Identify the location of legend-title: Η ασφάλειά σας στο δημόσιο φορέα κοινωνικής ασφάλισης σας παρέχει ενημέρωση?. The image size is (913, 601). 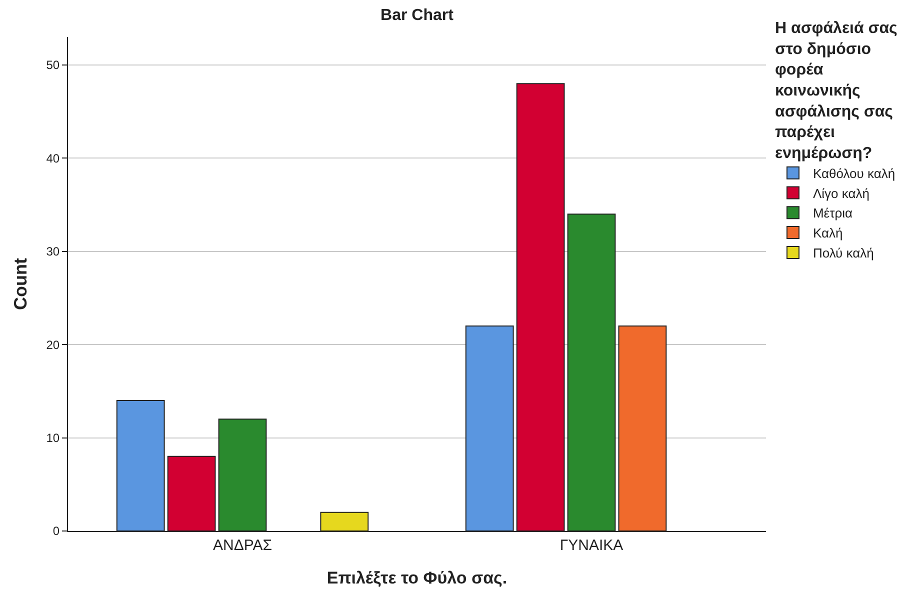
(836, 91).